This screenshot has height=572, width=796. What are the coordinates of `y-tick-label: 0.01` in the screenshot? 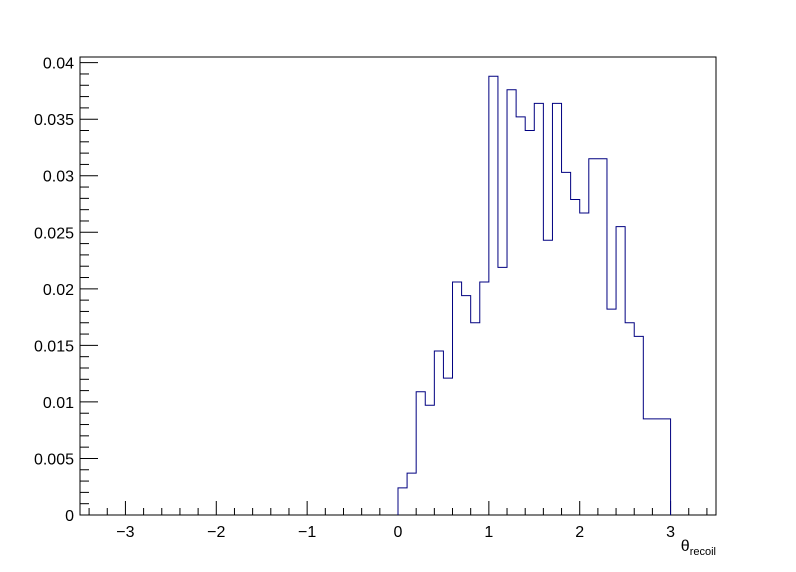 It's located at (58, 403).